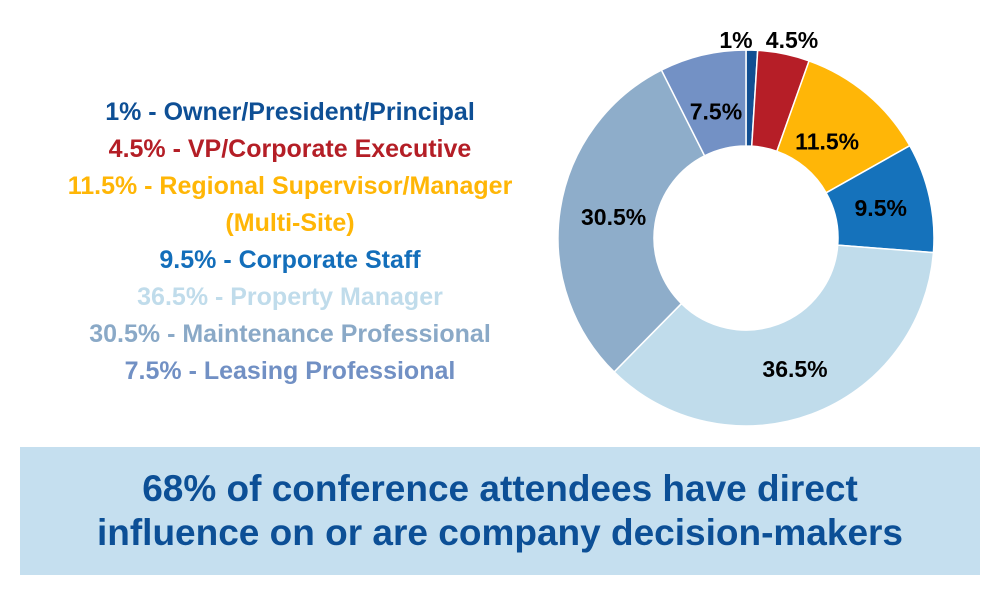 The height and width of the screenshot is (600, 1000). I want to click on legend-entry-property-manager: 36.5% - Property Manager, so click(290, 297).